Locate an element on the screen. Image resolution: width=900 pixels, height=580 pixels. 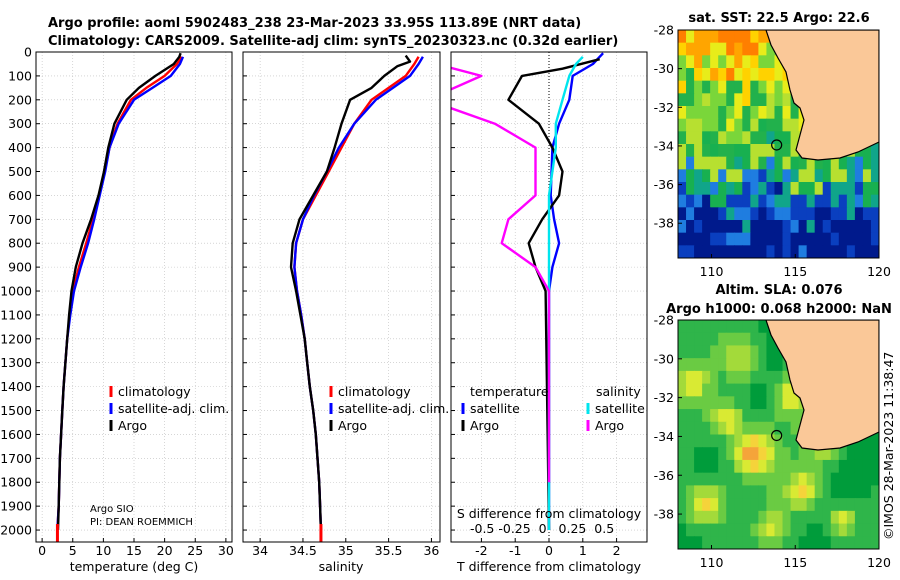
x-tick-label: 15 is located at coordinates (134, 550).